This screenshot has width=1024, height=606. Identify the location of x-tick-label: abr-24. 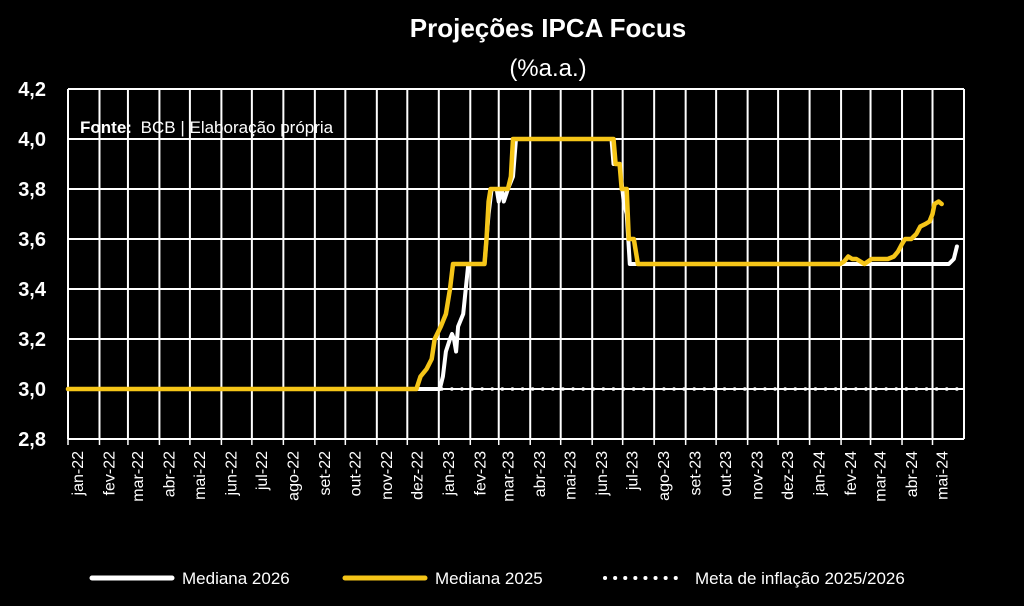
(912, 474).